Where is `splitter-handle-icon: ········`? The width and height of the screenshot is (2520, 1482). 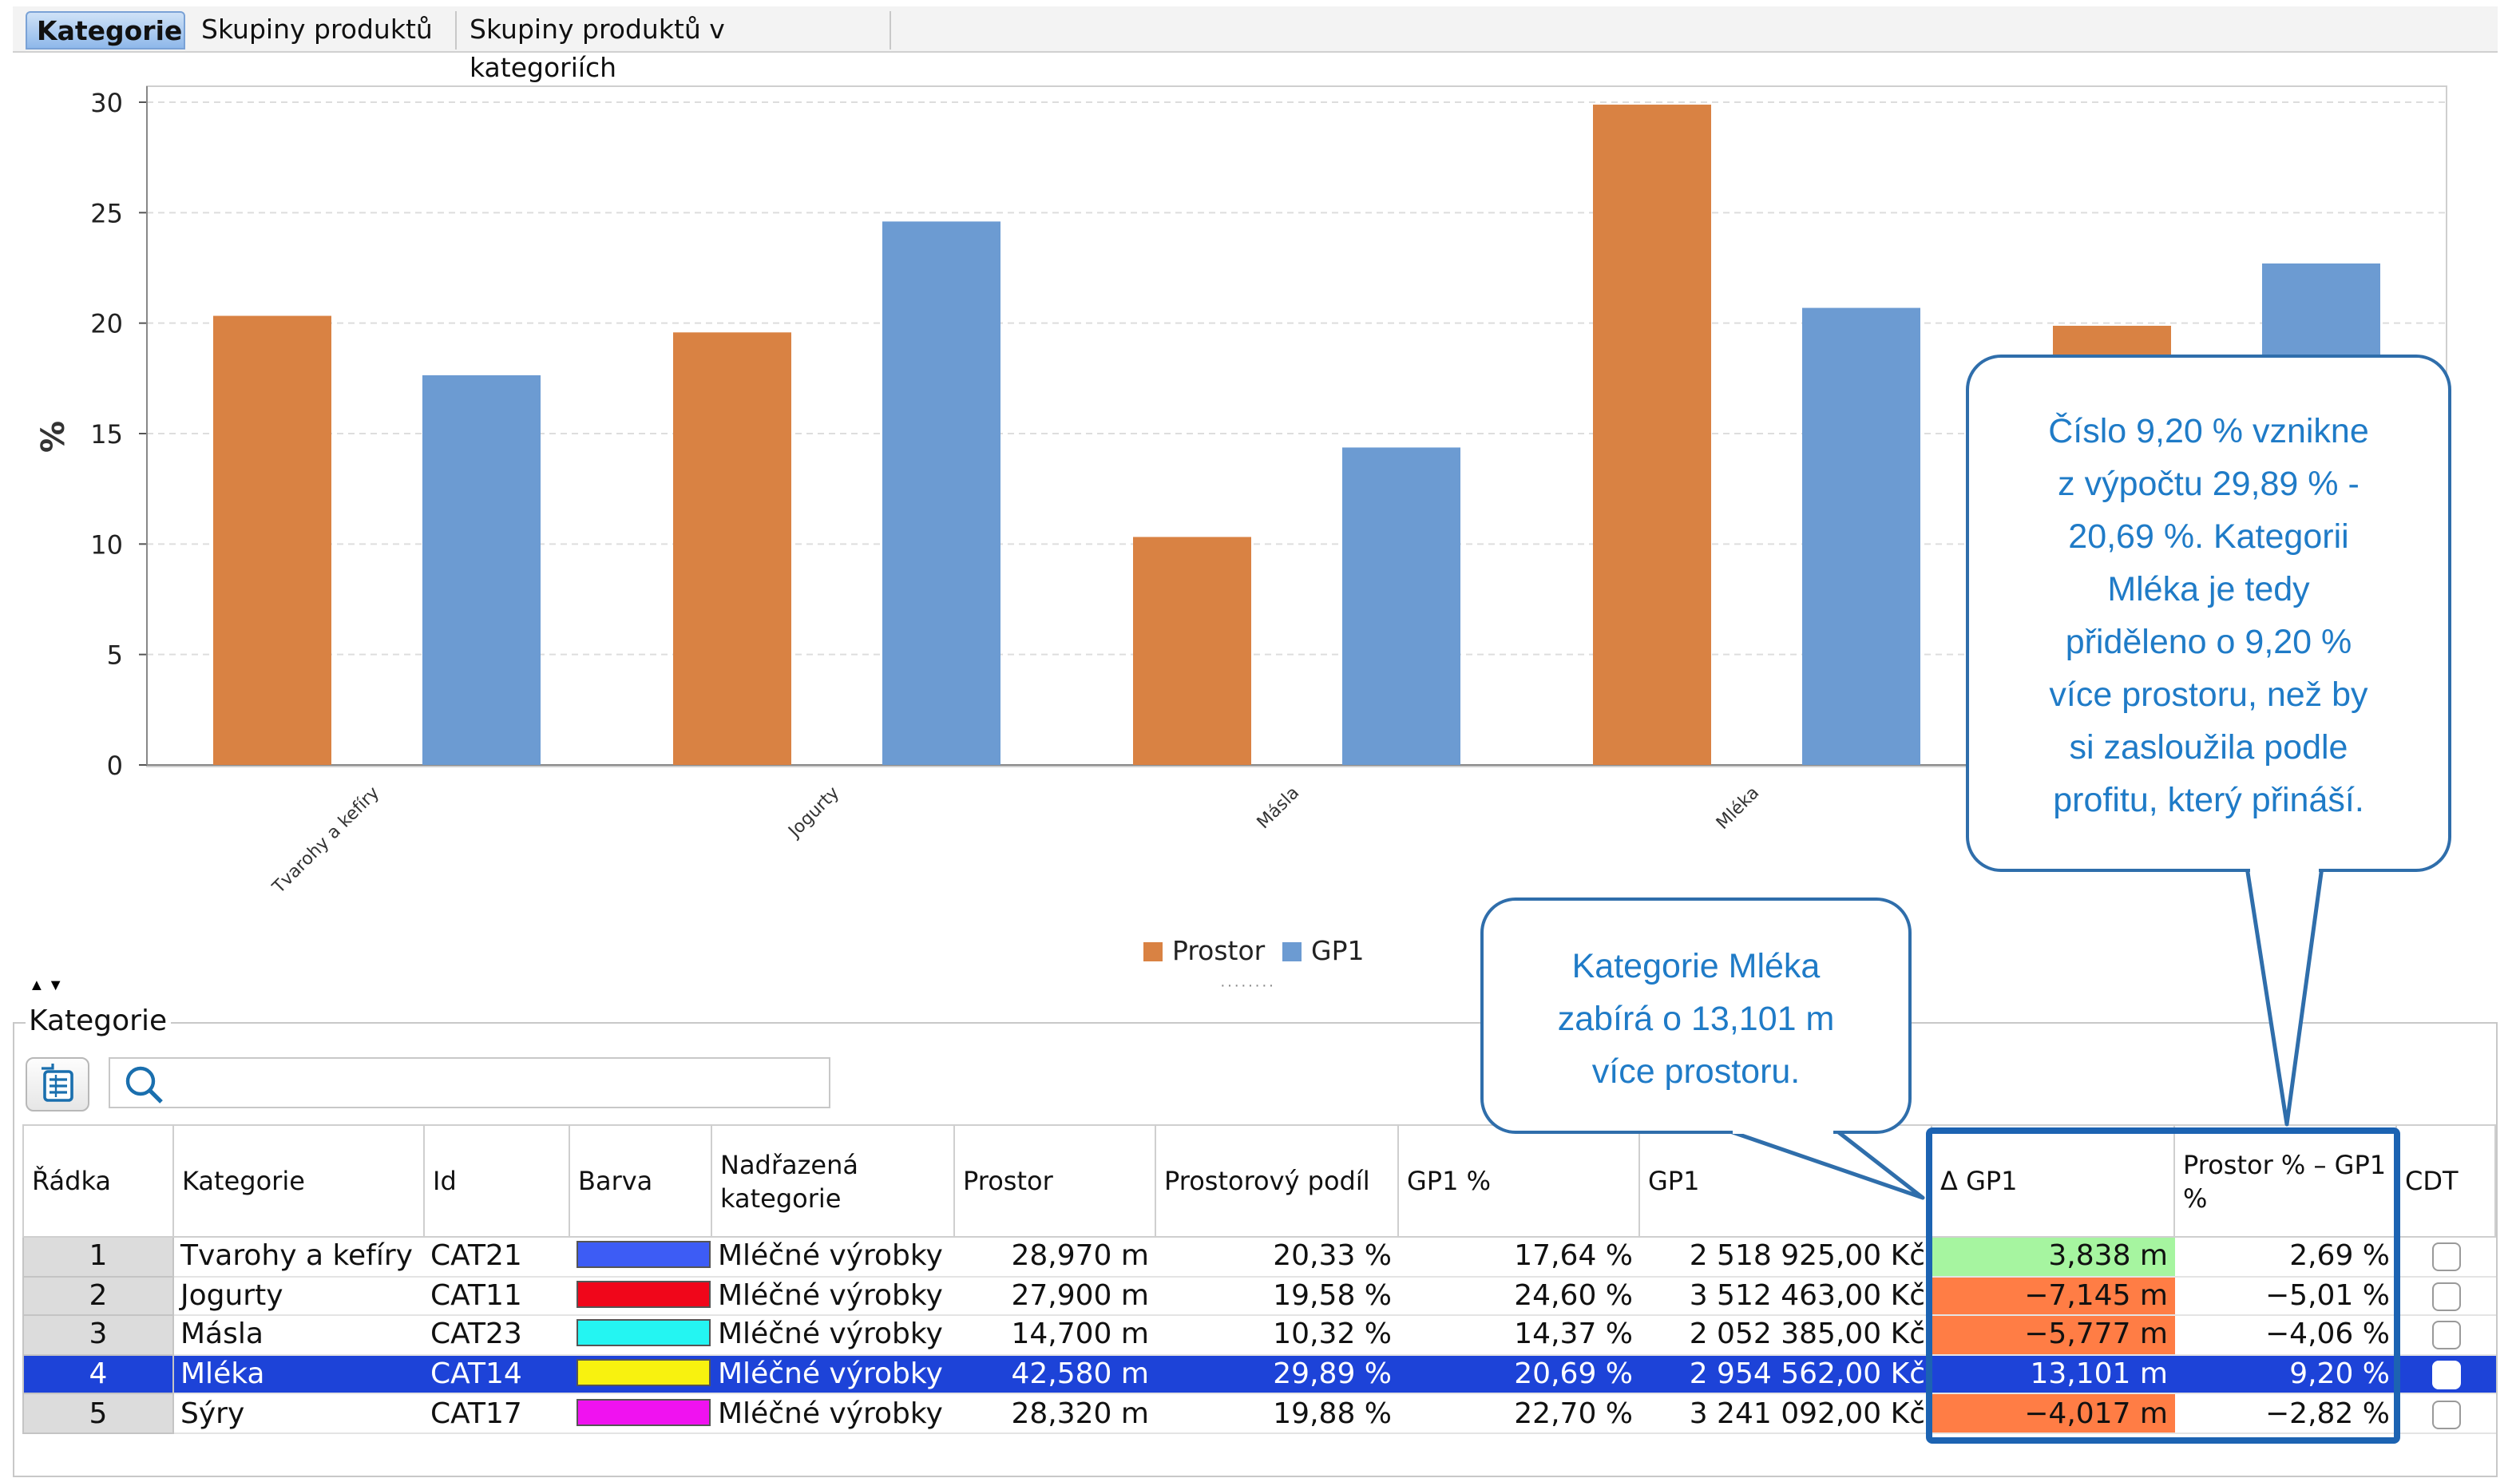
splitter-handle-icon: ········ is located at coordinates (1248, 986).